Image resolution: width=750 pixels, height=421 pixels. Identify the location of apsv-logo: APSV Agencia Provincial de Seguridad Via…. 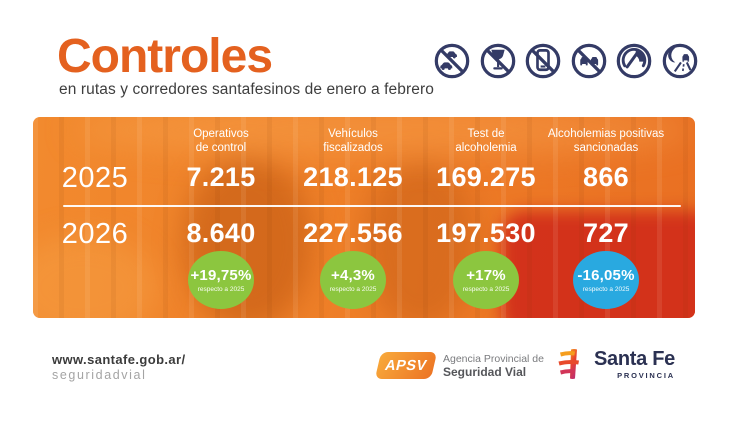
(459, 365).